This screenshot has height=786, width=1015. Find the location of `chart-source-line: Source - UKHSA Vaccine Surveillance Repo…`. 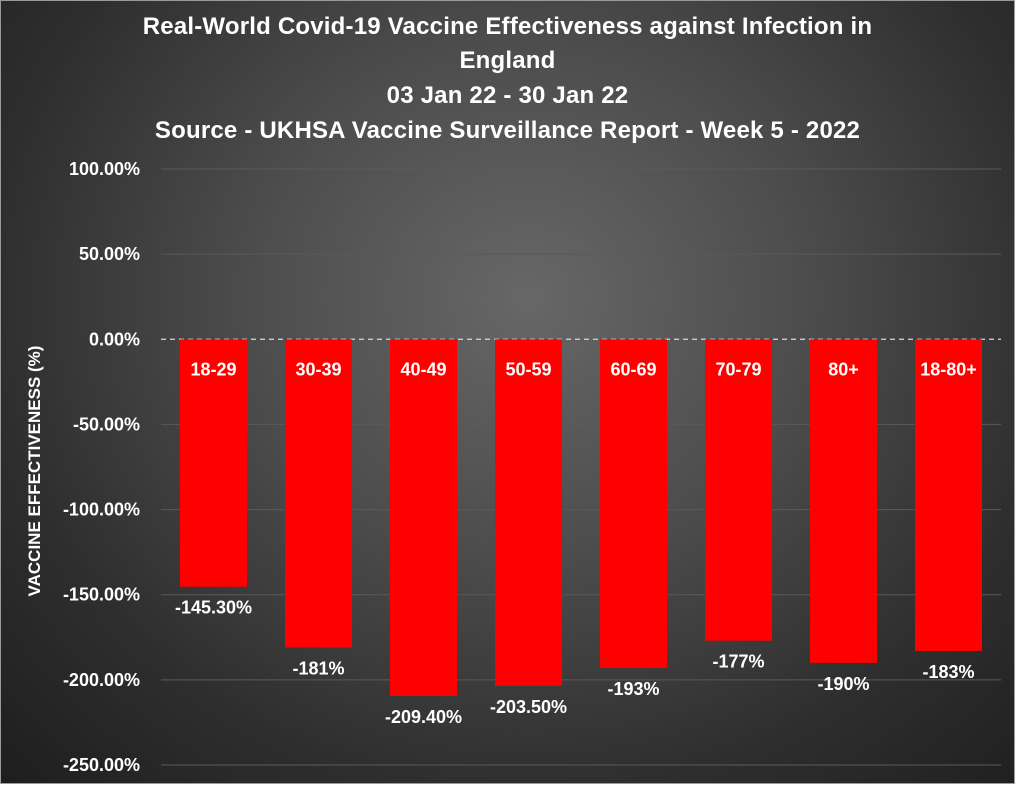

chart-source-line: Source - UKHSA Vaccine Surveillance Repo… is located at coordinates (507, 130).